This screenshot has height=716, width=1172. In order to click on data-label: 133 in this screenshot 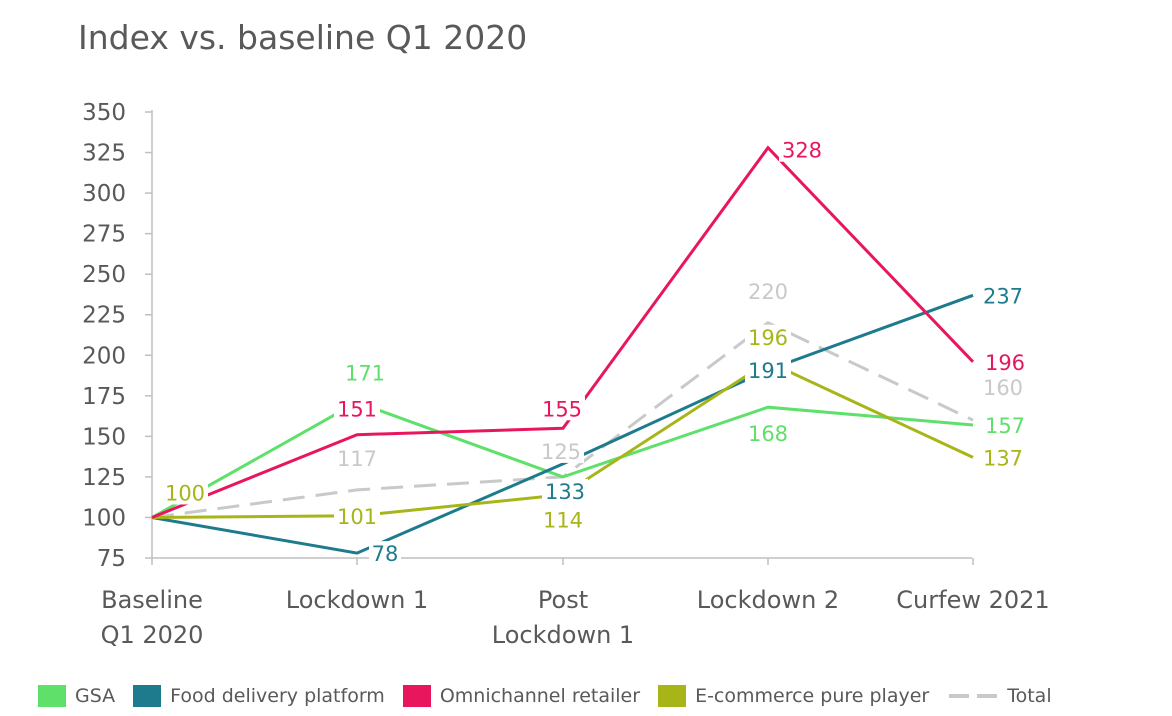, I will do `click(565, 492)`.